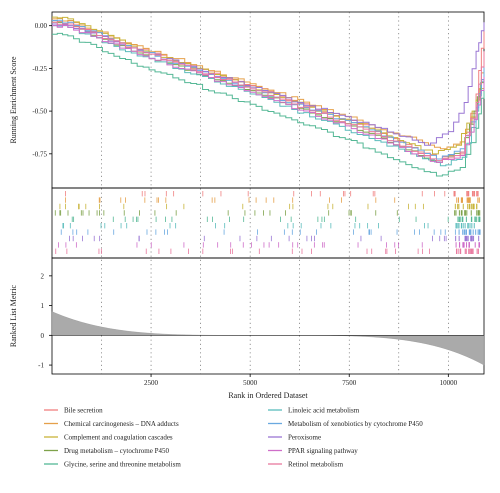  I want to click on legend-label: Chemical carcinogenesis – DNA adducts, so click(121, 424).